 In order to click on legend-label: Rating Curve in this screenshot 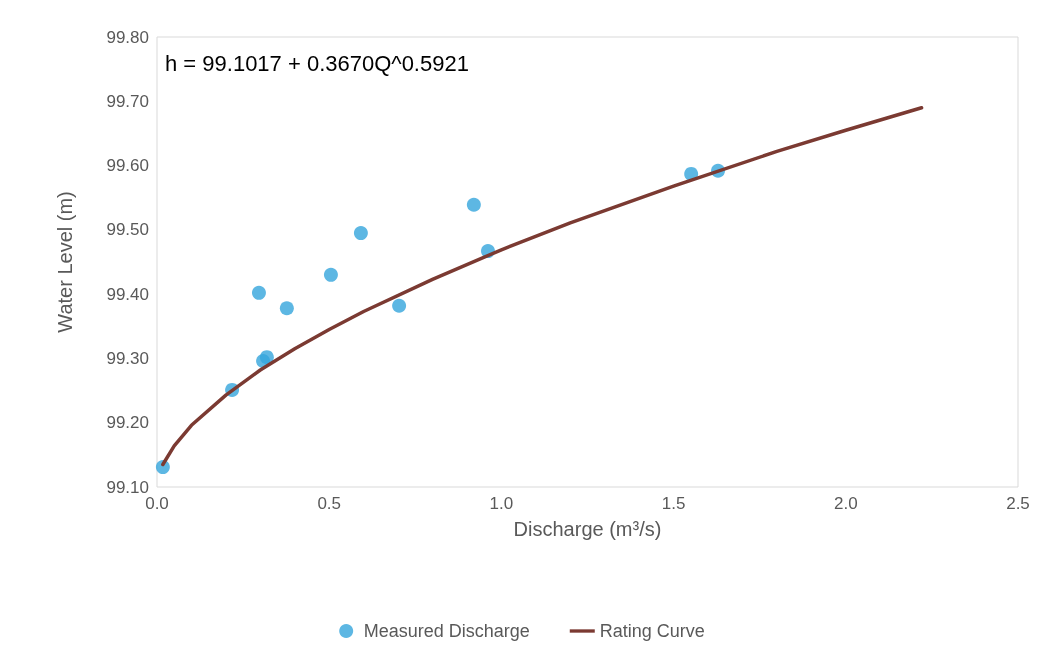, I will do `click(652, 631)`.